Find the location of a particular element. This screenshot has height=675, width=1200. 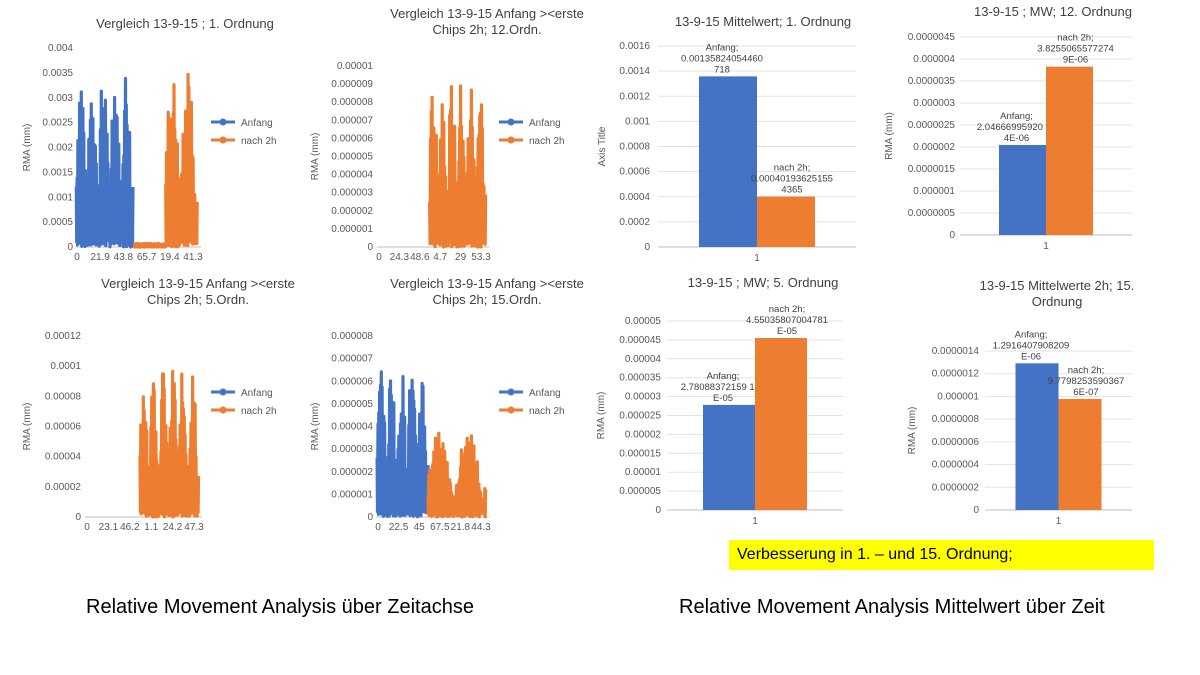

data-label: 4E-06 is located at coordinates (1016, 138).